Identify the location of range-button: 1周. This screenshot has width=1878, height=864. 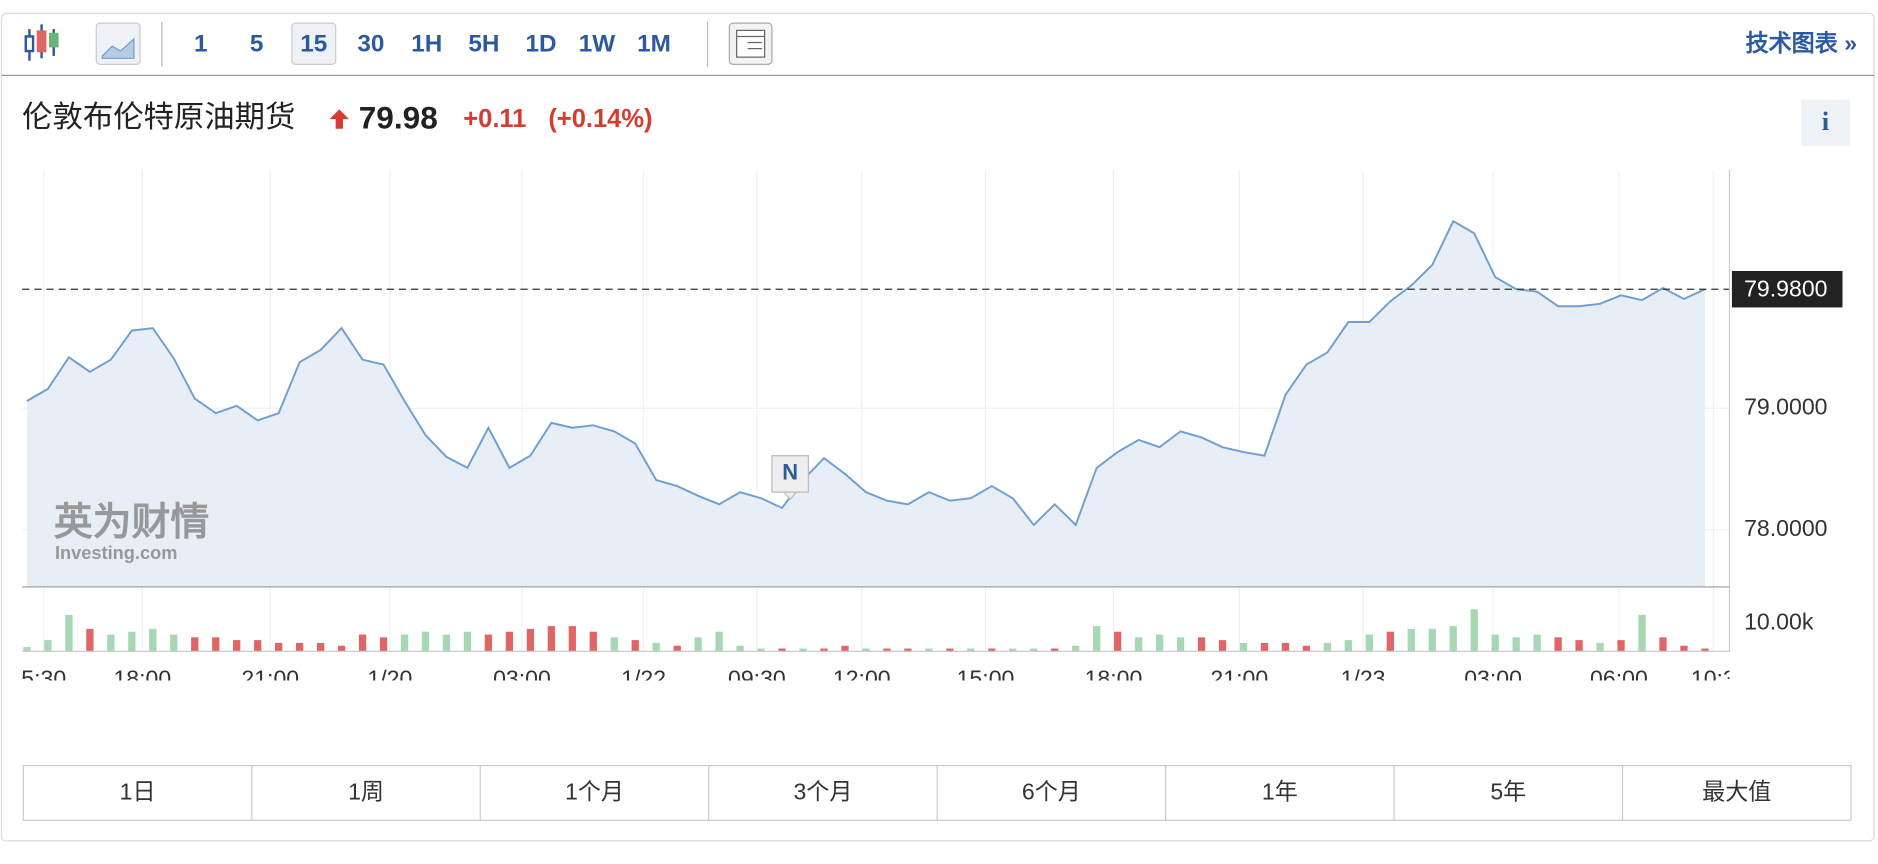
(366, 792).